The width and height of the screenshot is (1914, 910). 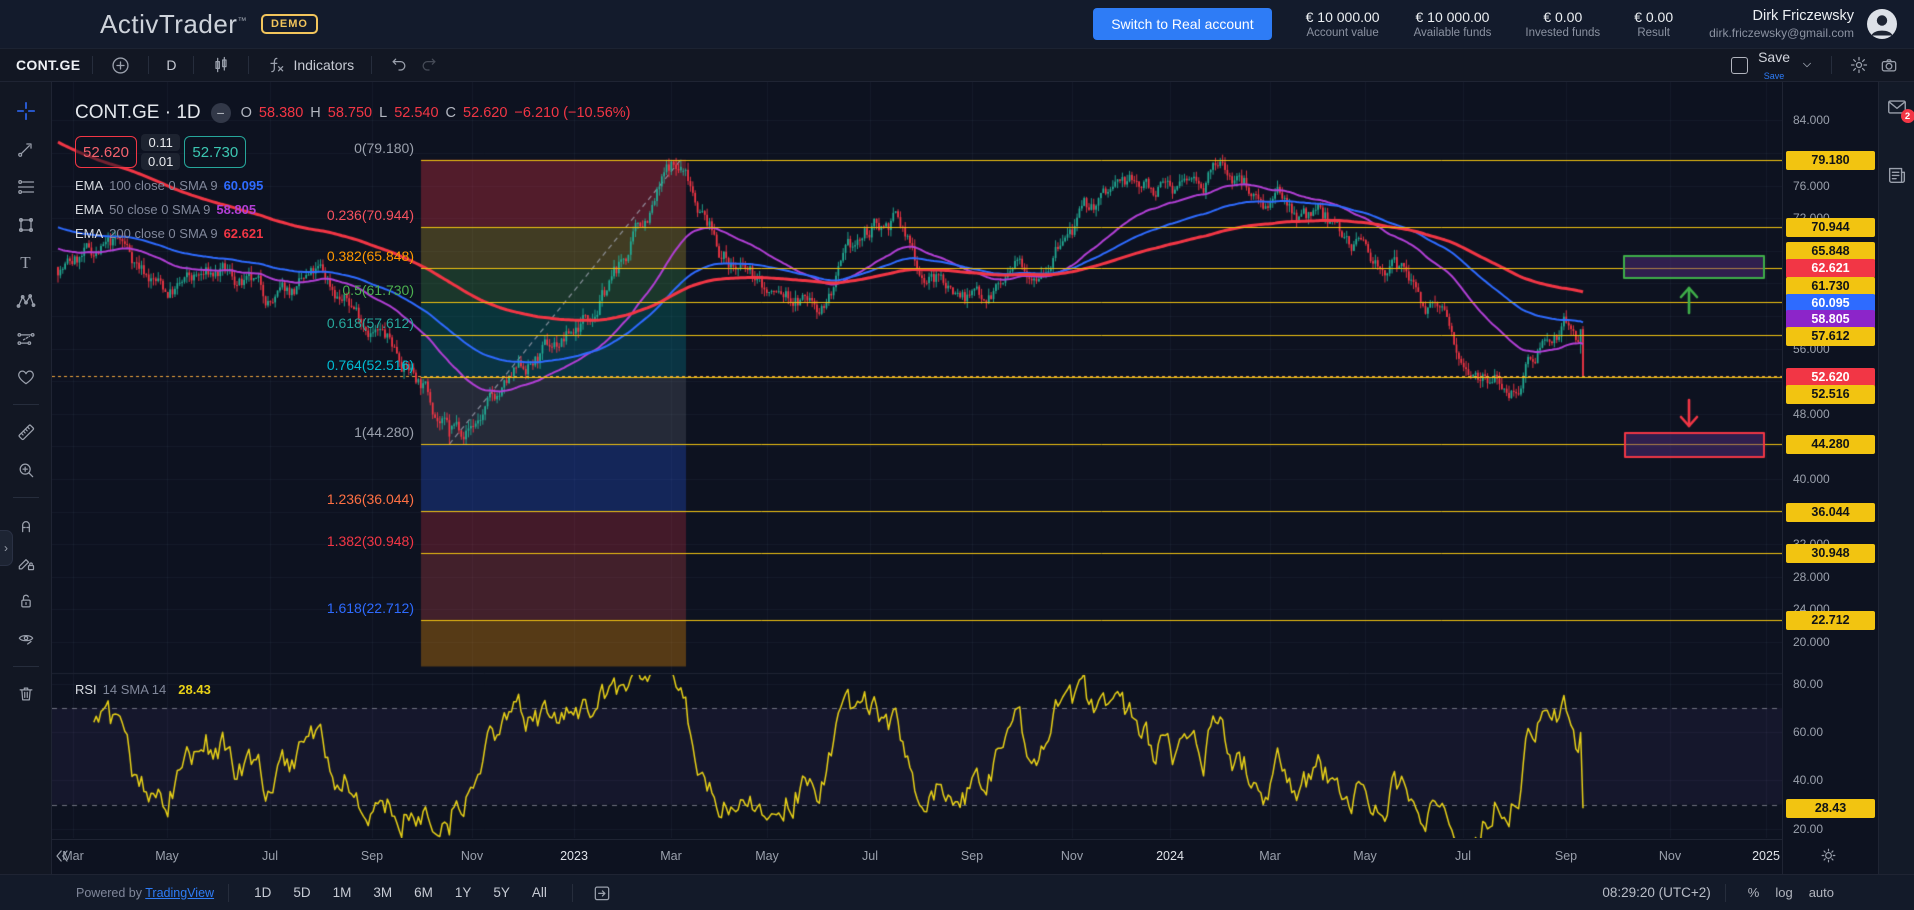 I want to click on mail-icon, so click(x=1896, y=107).